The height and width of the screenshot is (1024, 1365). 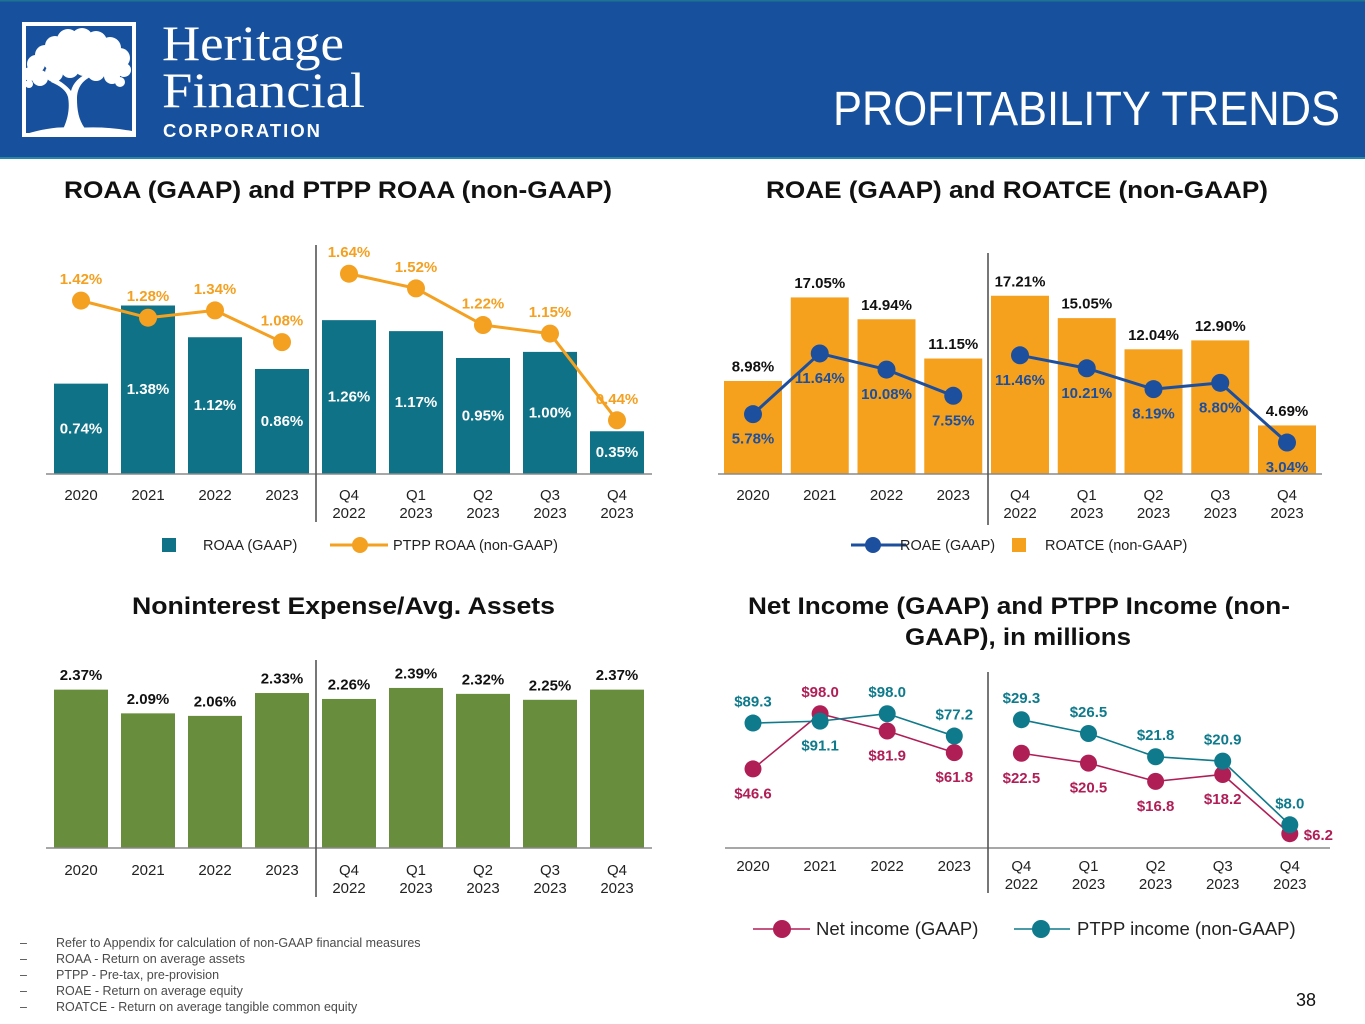 What do you see at coordinates (343, 606) in the screenshot?
I see `chart-title-noninterest-expense: Noninterest Expense/Avg. Assets` at bounding box center [343, 606].